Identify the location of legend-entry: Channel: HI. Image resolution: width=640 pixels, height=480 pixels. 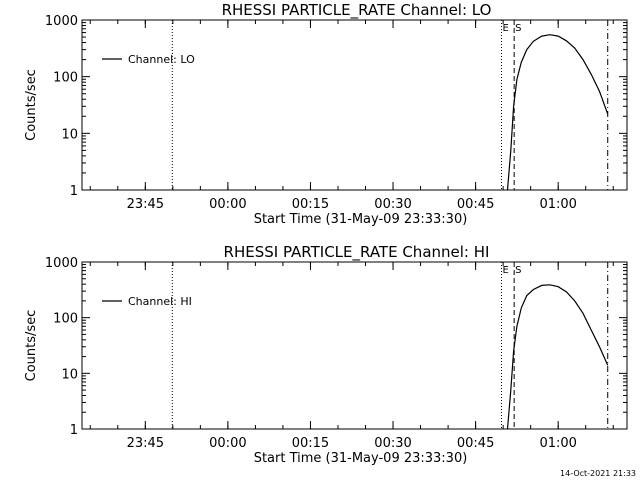
(160, 301).